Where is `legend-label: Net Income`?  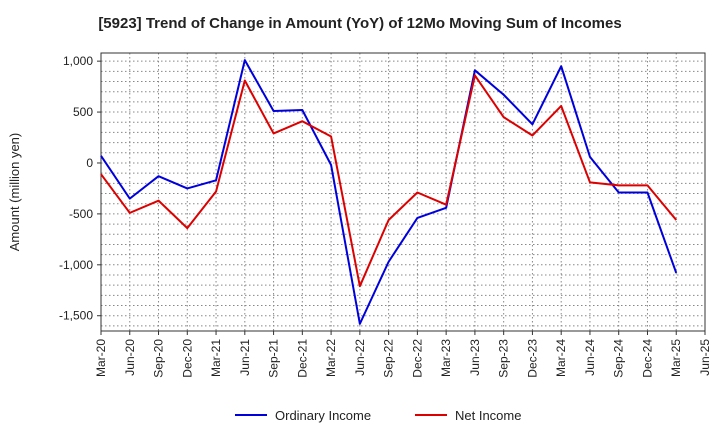 legend-label: Net Income is located at coordinates (488, 415).